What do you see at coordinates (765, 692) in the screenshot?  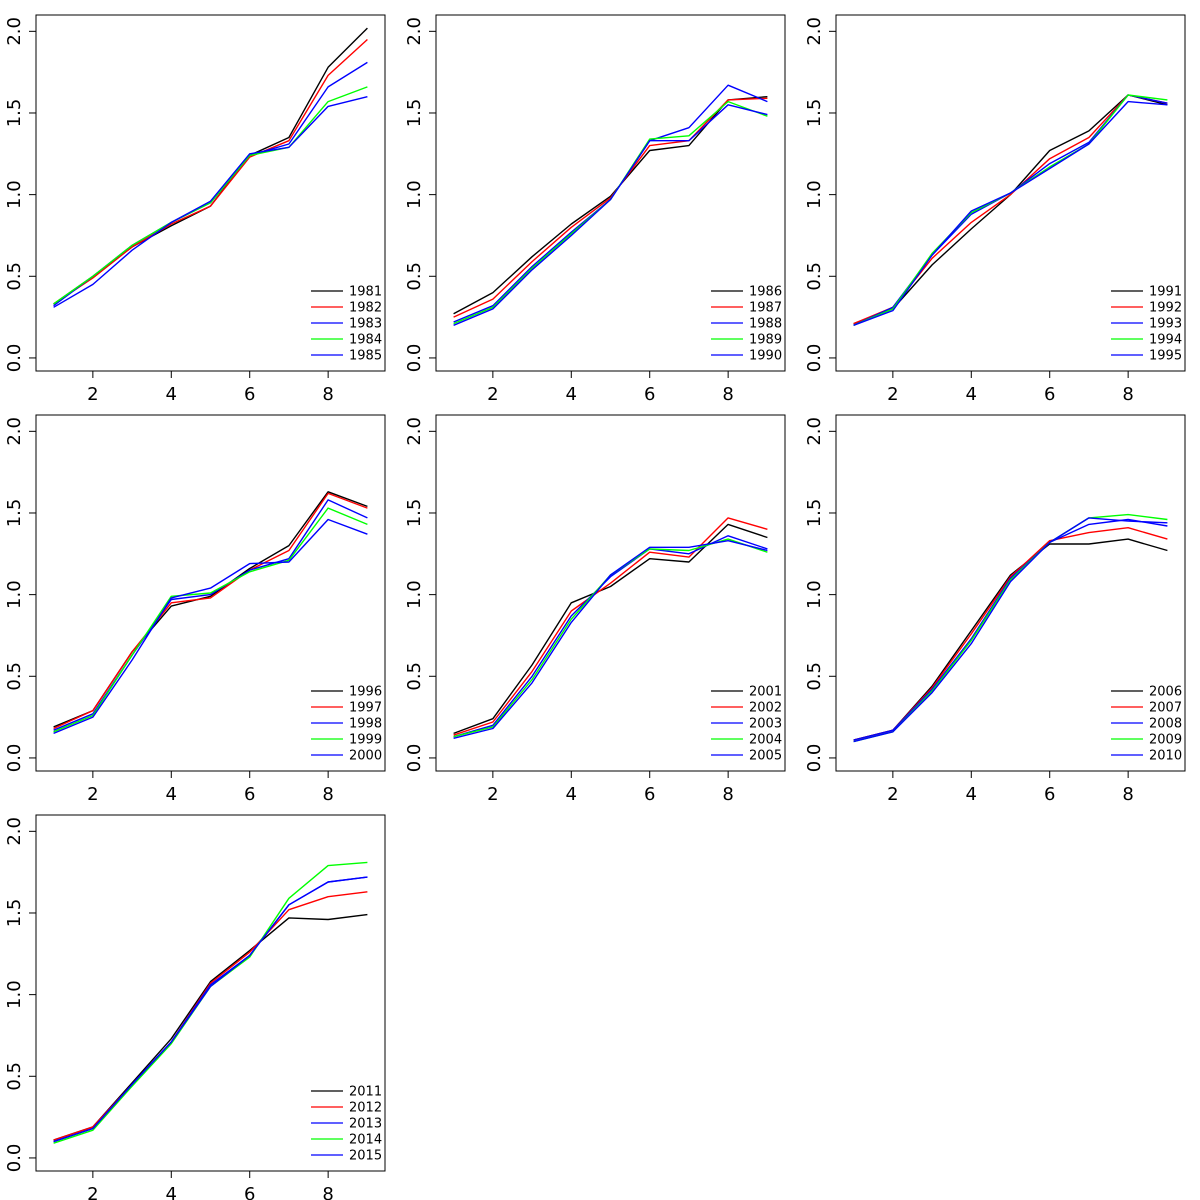 I see `legend-label: 2001` at bounding box center [765, 692].